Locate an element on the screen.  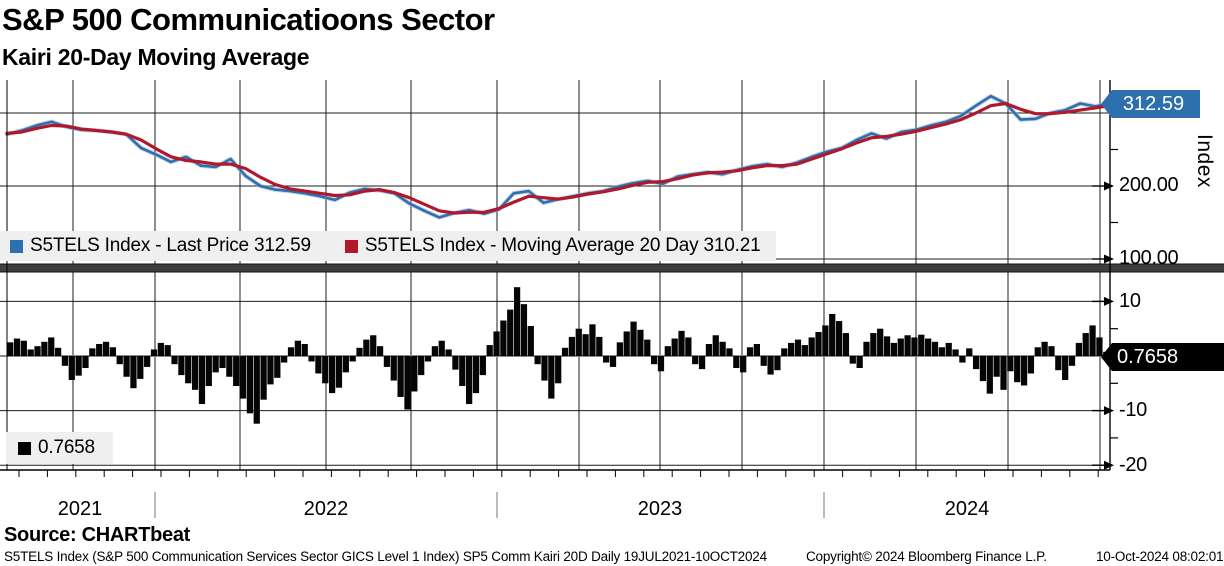
bottom-panel-legend: 0.7658 is located at coordinates (59, 448).